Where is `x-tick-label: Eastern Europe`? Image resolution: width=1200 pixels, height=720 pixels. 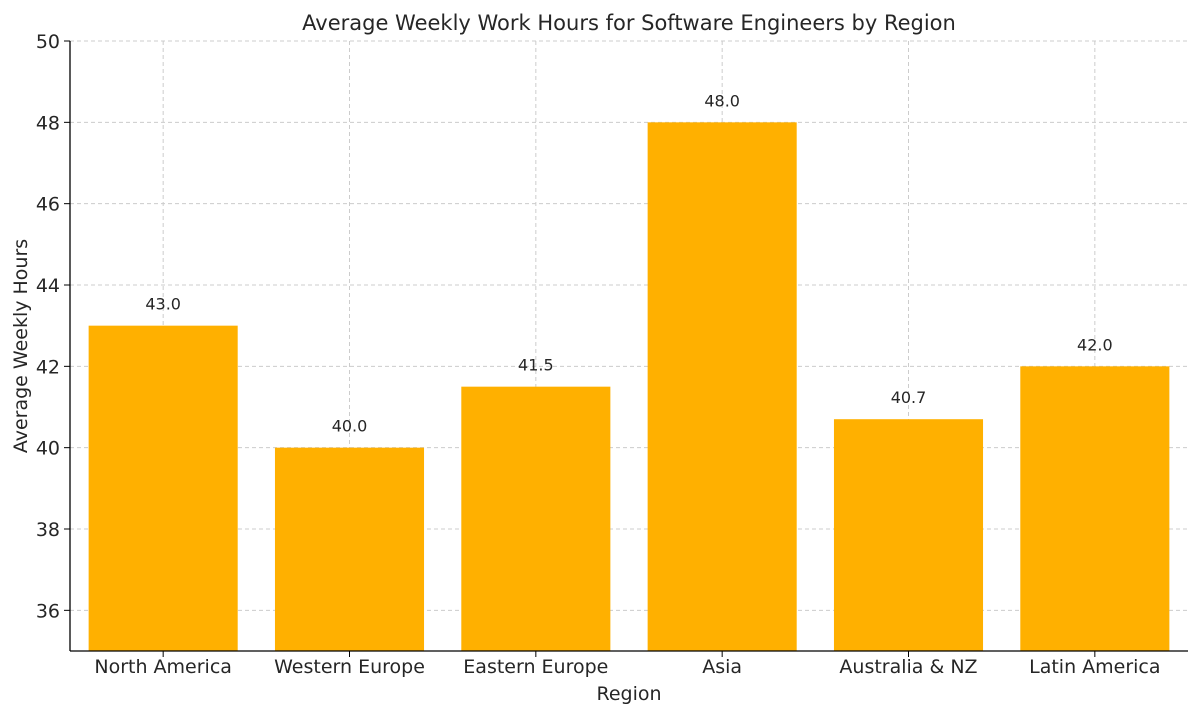 x-tick-label: Eastern Europe is located at coordinates (535, 667).